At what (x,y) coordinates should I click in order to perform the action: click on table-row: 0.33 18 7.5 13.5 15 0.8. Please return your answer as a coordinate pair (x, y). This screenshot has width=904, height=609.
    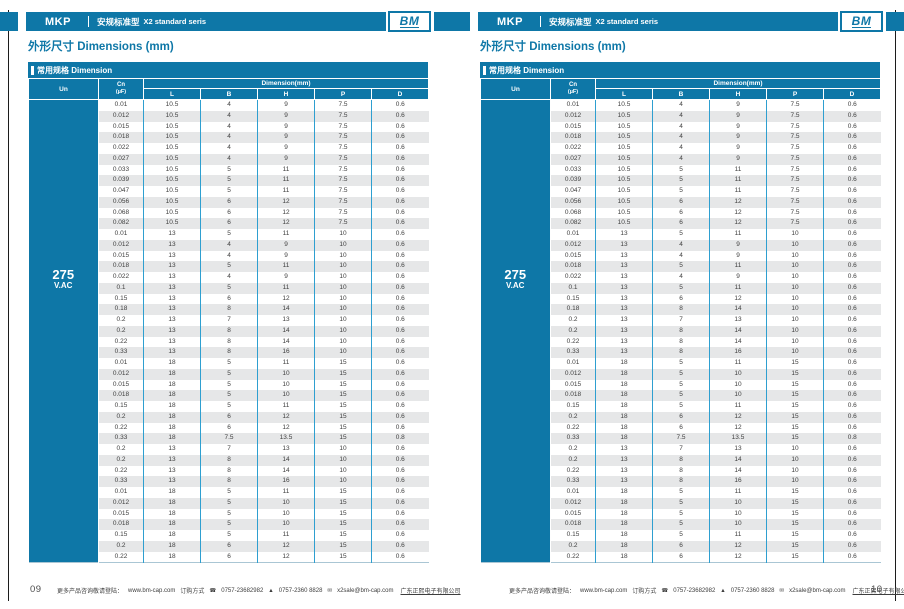
    Looking at the image, I should click on (229, 438).